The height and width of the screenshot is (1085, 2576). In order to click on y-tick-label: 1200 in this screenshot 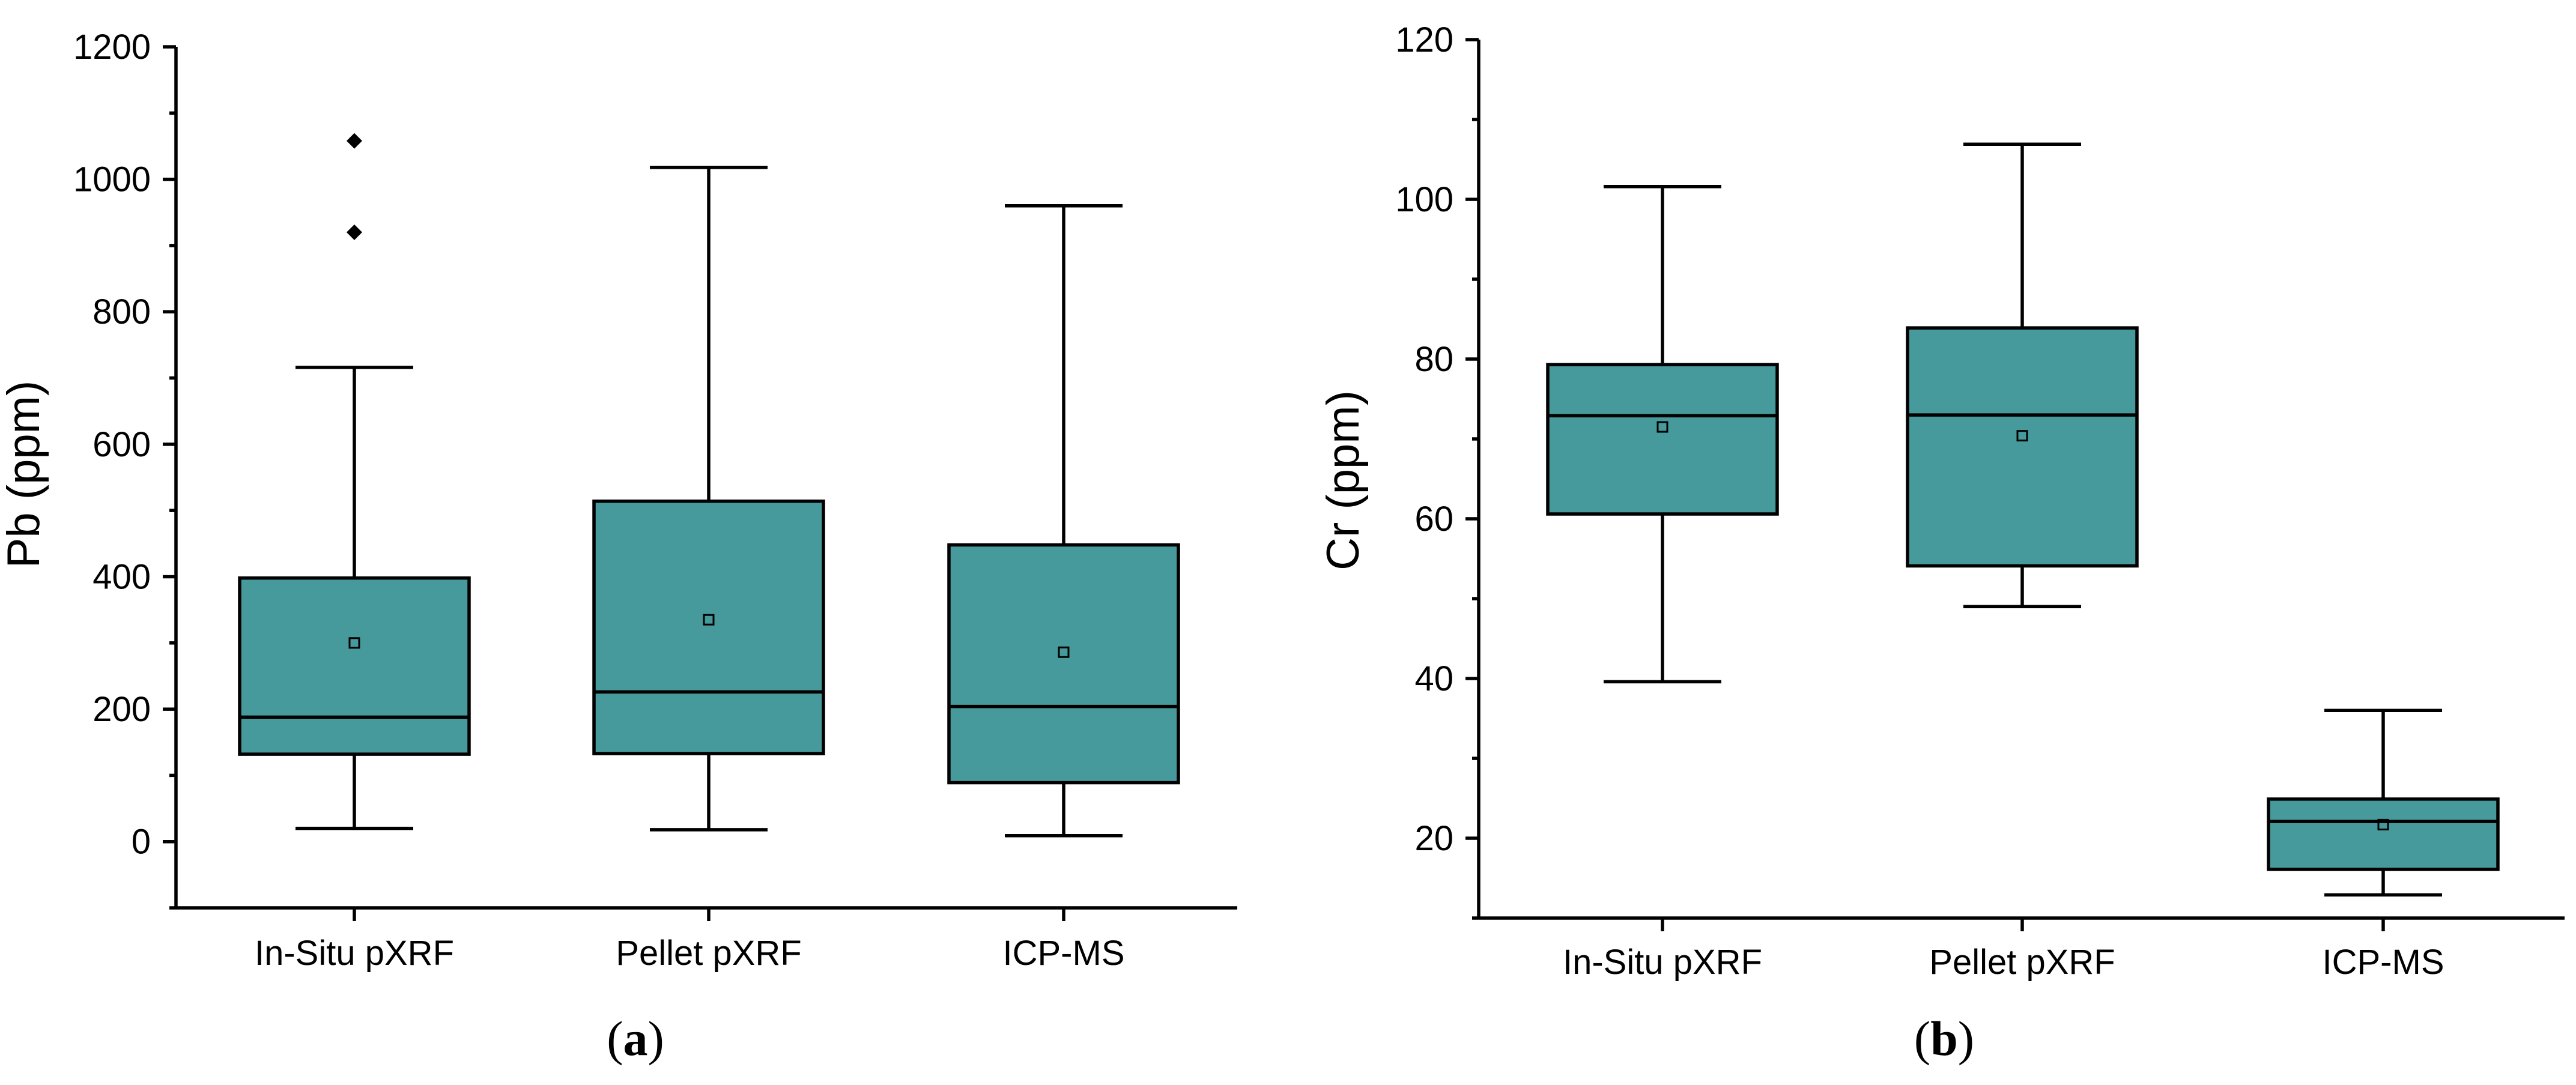, I will do `click(112, 47)`.